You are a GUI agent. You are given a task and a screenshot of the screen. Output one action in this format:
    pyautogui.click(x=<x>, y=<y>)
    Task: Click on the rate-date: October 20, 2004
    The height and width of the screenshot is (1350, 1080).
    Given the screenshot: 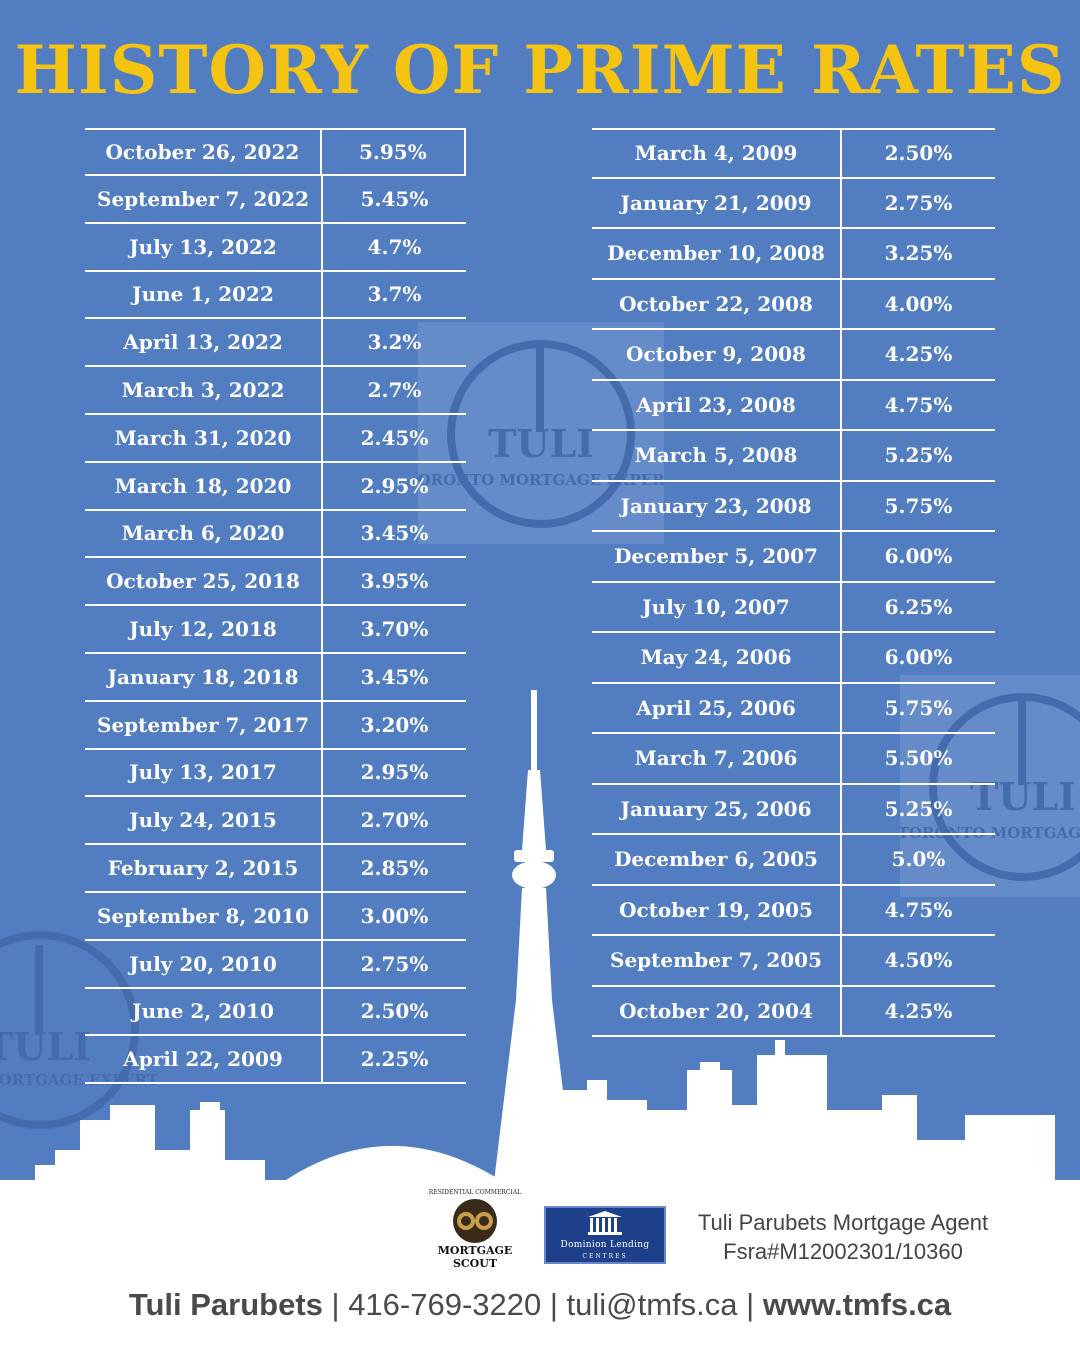 What is the action you would take?
    pyautogui.click(x=717, y=1010)
    